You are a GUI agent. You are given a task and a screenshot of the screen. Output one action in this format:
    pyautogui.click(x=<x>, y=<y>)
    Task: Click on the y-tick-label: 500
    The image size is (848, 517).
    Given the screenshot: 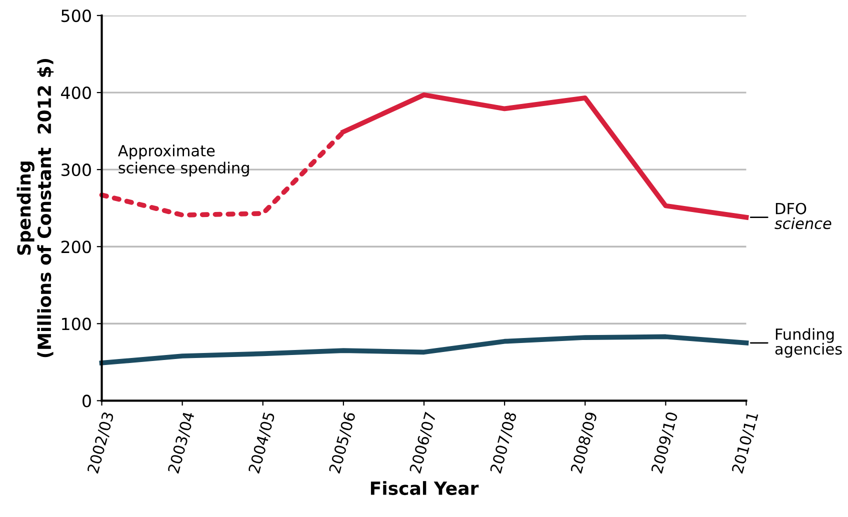 What is the action you would take?
    pyautogui.click(x=76, y=15)
    